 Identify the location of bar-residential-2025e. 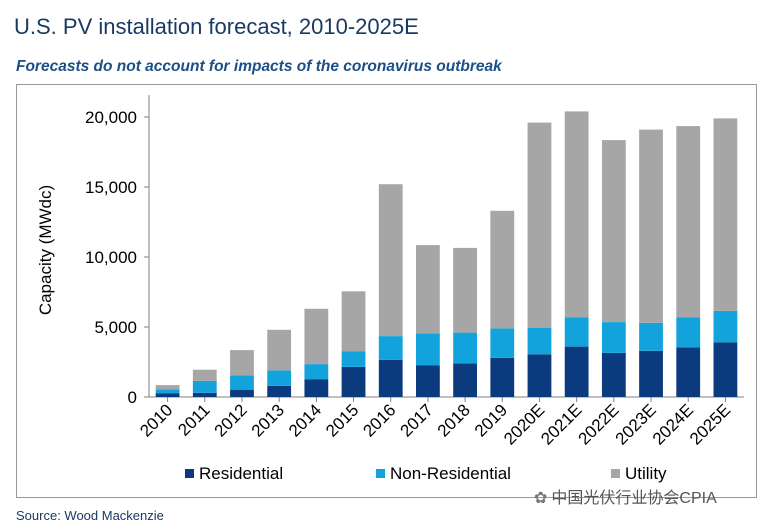
(725, 369).